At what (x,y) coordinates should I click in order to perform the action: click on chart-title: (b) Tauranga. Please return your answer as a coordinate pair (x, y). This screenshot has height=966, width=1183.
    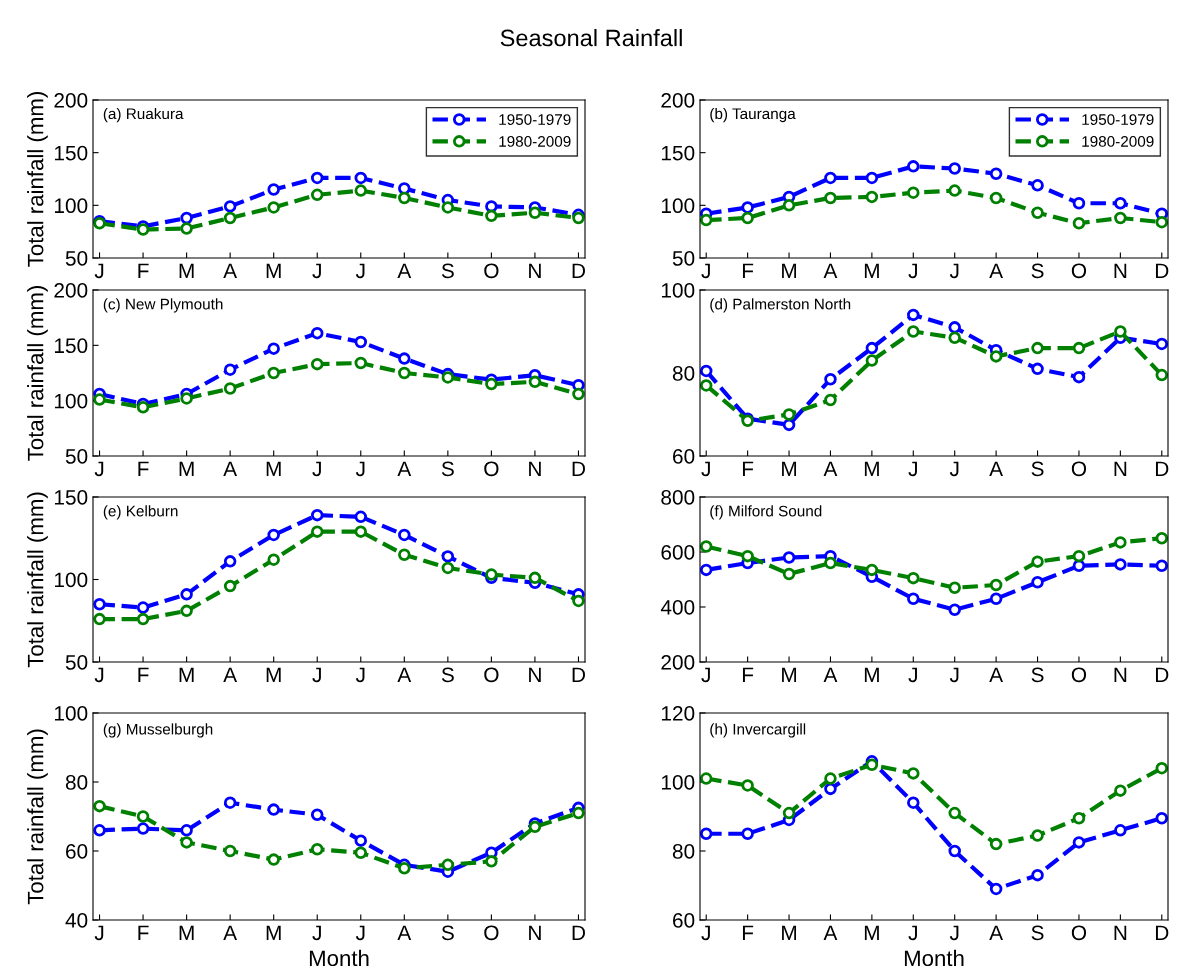
    Looking at the image, I should click on (753, 115).